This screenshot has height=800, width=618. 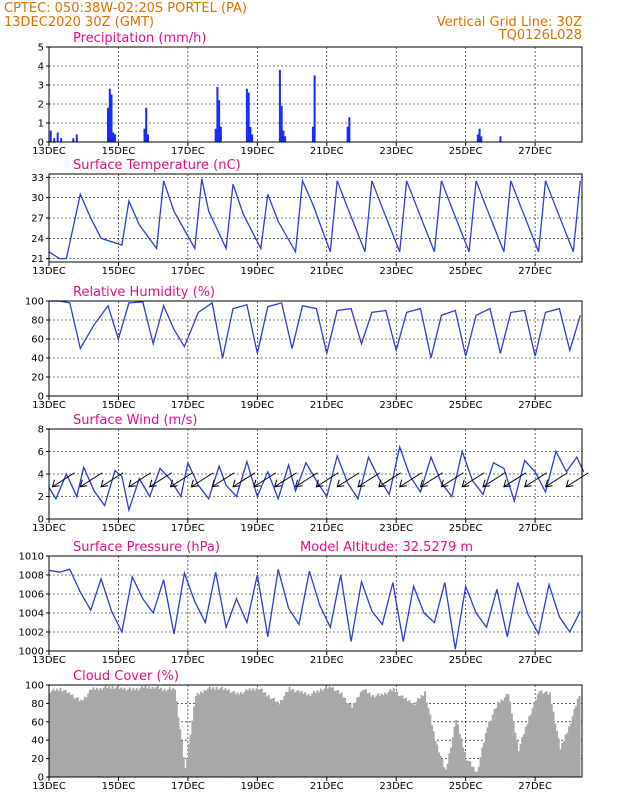 I want to click on cloud-ytick-label: 60, so click(x=37, y=722).